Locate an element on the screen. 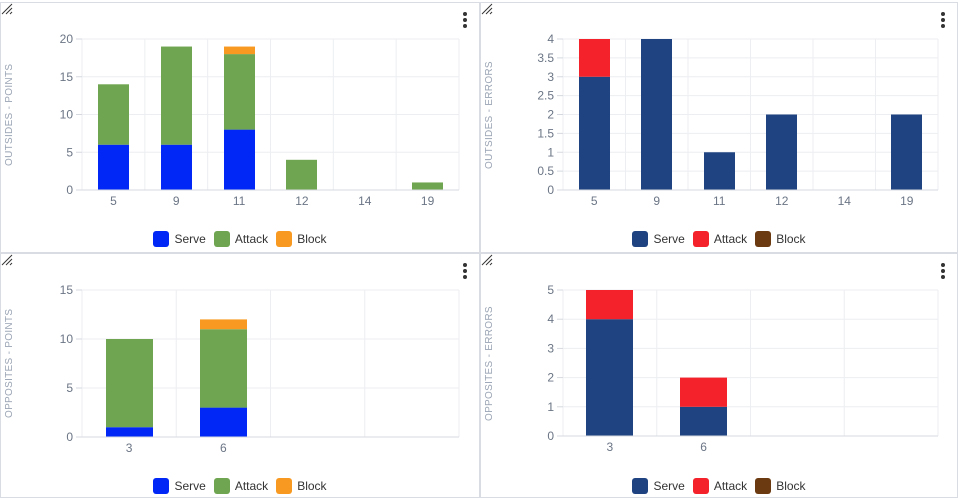  chart-svg: 0 0.5 1 1.5 2 2.5 3 3.5 4 5 9 11 12 14 19 is located at coordinates (738, 120).